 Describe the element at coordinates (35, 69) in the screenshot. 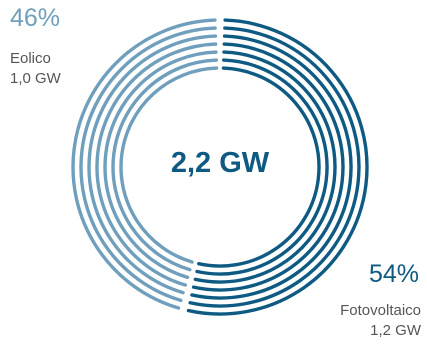

I see `eolico-legend: Eolico 1,0 GW` at that location.